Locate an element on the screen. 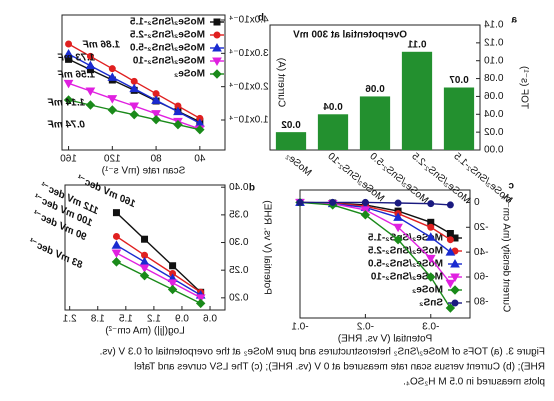  y-tick-label: 0.30 is located at coordinates (239, 242).